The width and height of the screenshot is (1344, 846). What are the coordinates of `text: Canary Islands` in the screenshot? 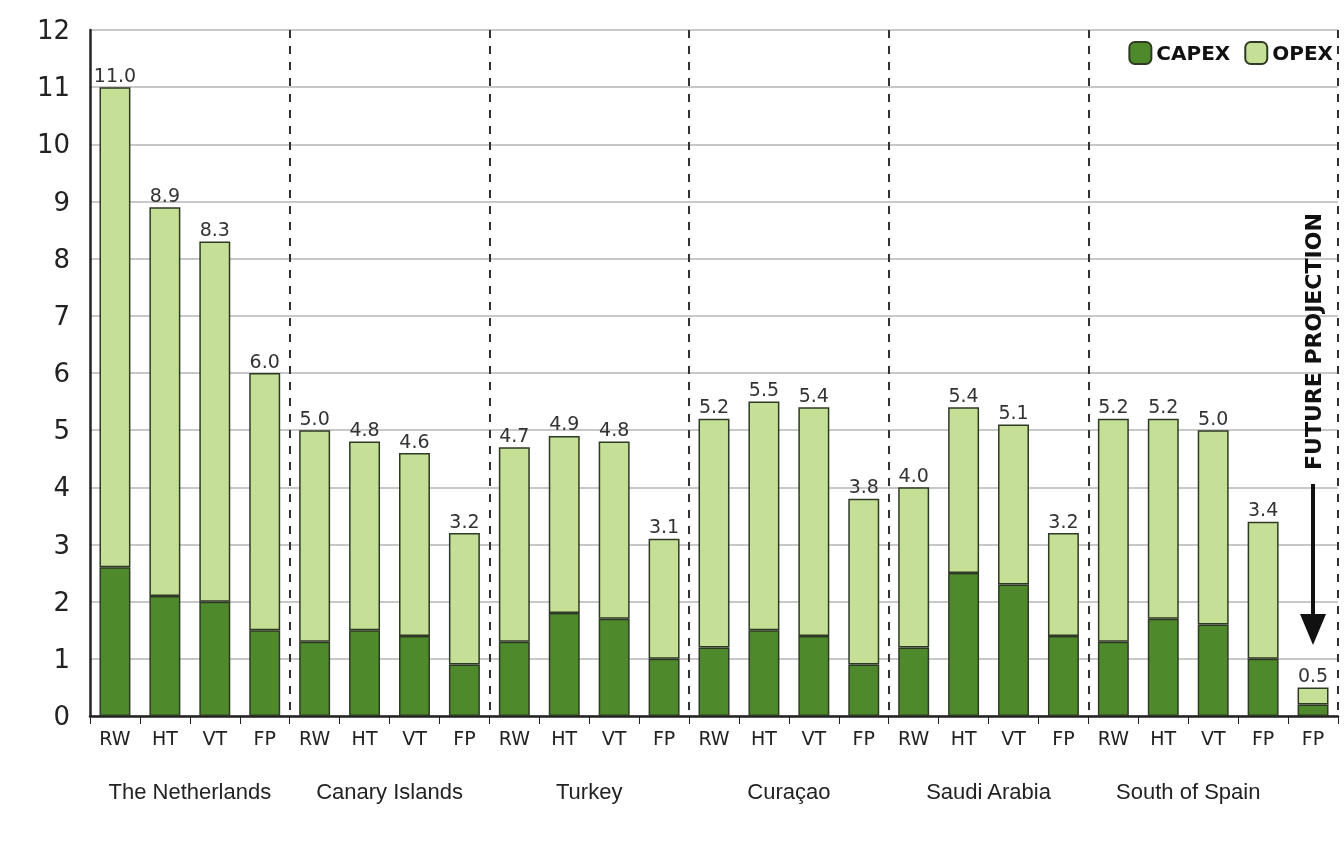 It's located at (389, 791).